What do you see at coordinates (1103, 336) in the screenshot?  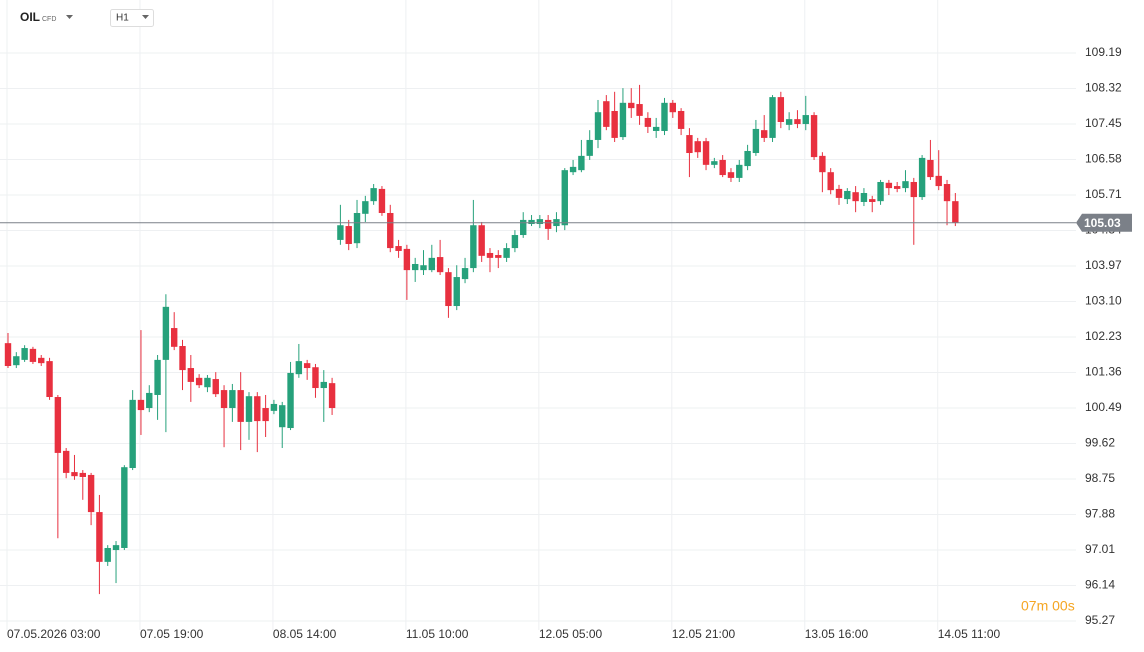 I see `y-tick-label: 102.23` at bounding box center [1103, 336].